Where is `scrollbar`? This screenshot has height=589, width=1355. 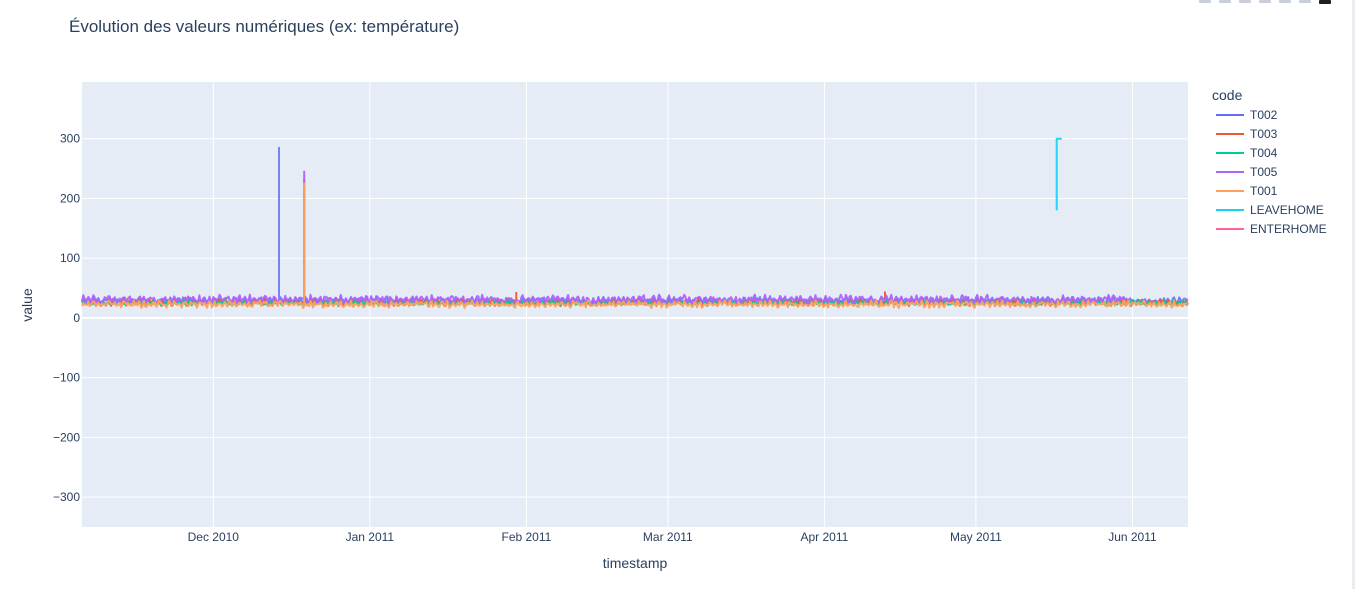 scrollbar is located at coordinates (1353, 294).